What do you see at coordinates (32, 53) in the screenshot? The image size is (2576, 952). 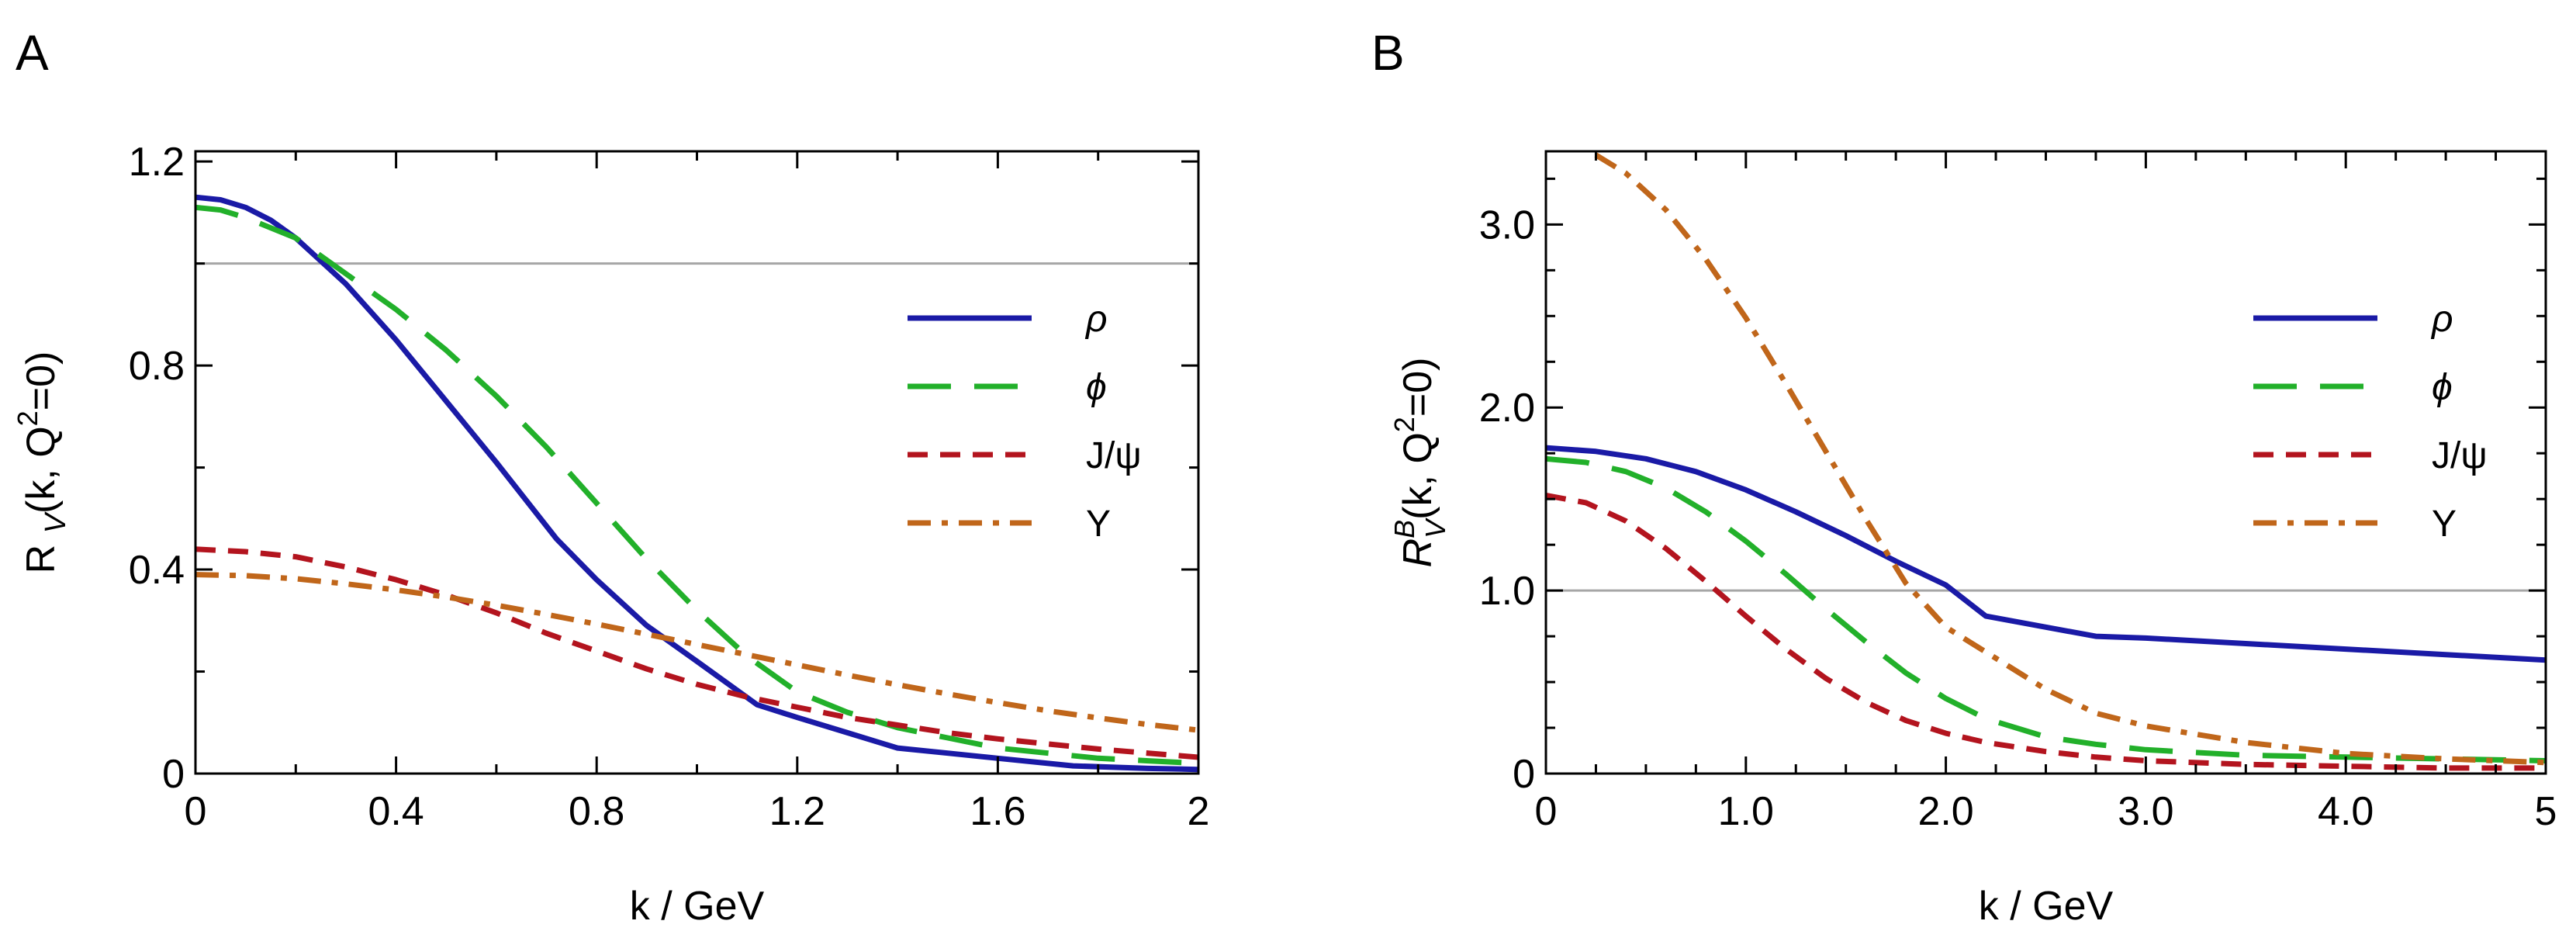 I see `panel-label: A` at bounding box center [32, 53].